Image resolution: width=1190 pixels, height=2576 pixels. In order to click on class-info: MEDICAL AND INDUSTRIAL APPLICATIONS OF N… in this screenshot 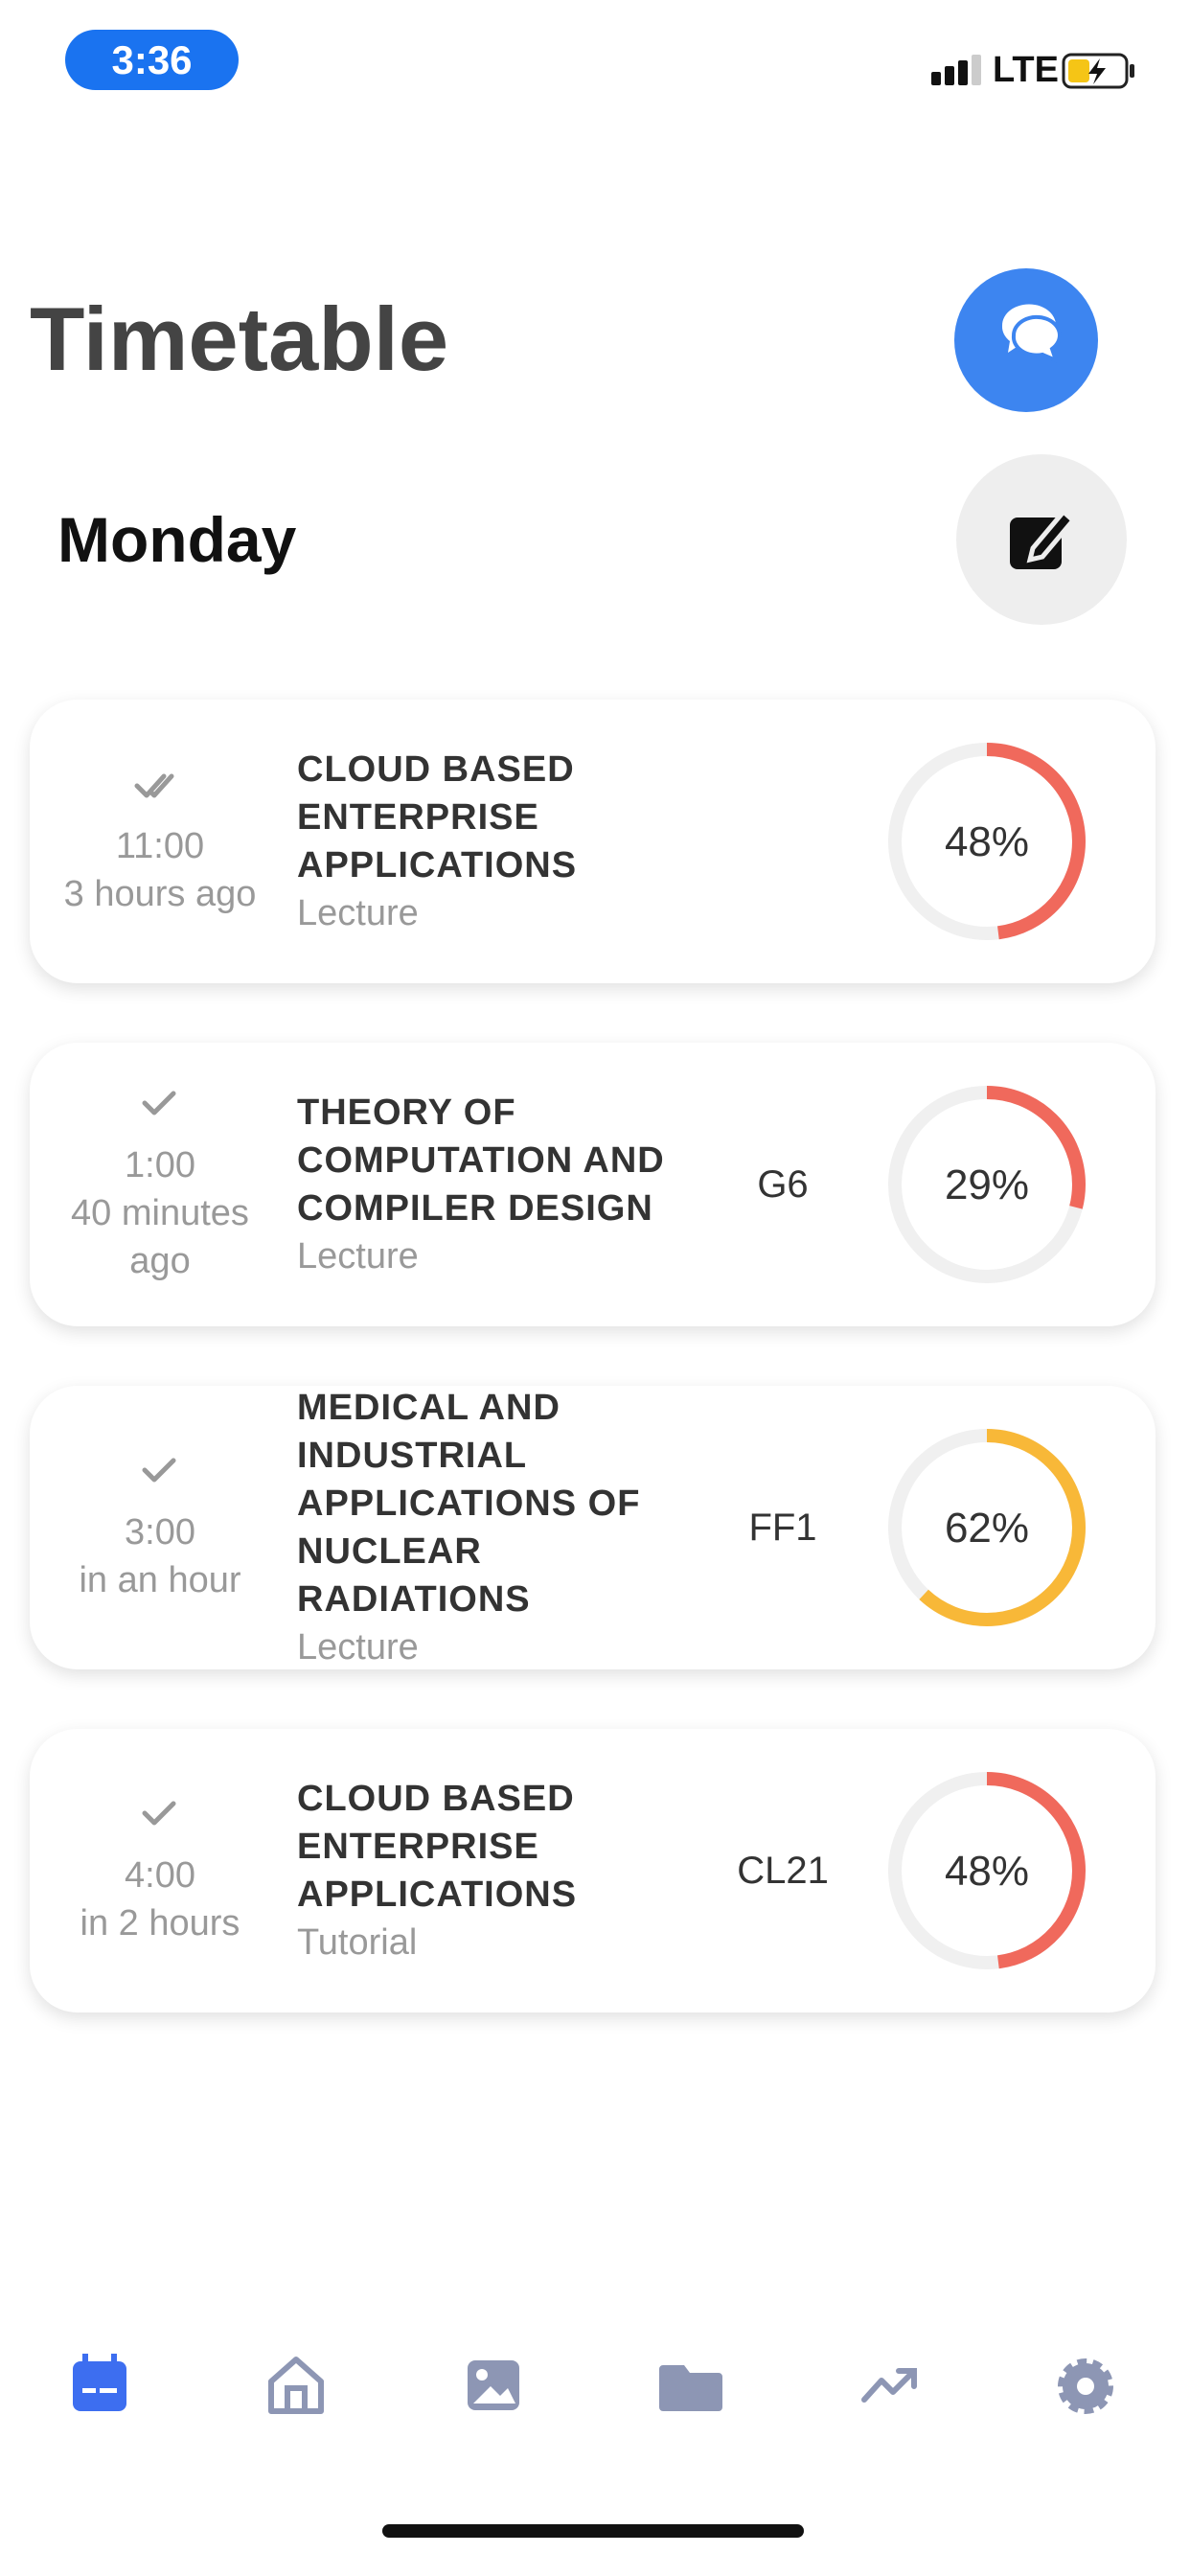, I will do `click(498, 1527)`.